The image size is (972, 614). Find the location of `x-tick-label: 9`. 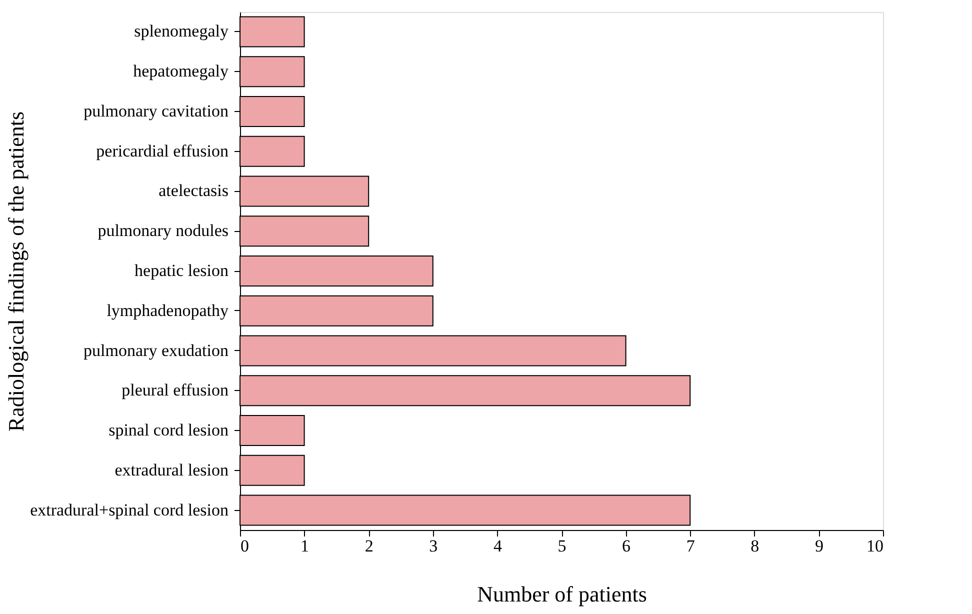

x-tick-label: 9 is located at coordinates (819, 546).